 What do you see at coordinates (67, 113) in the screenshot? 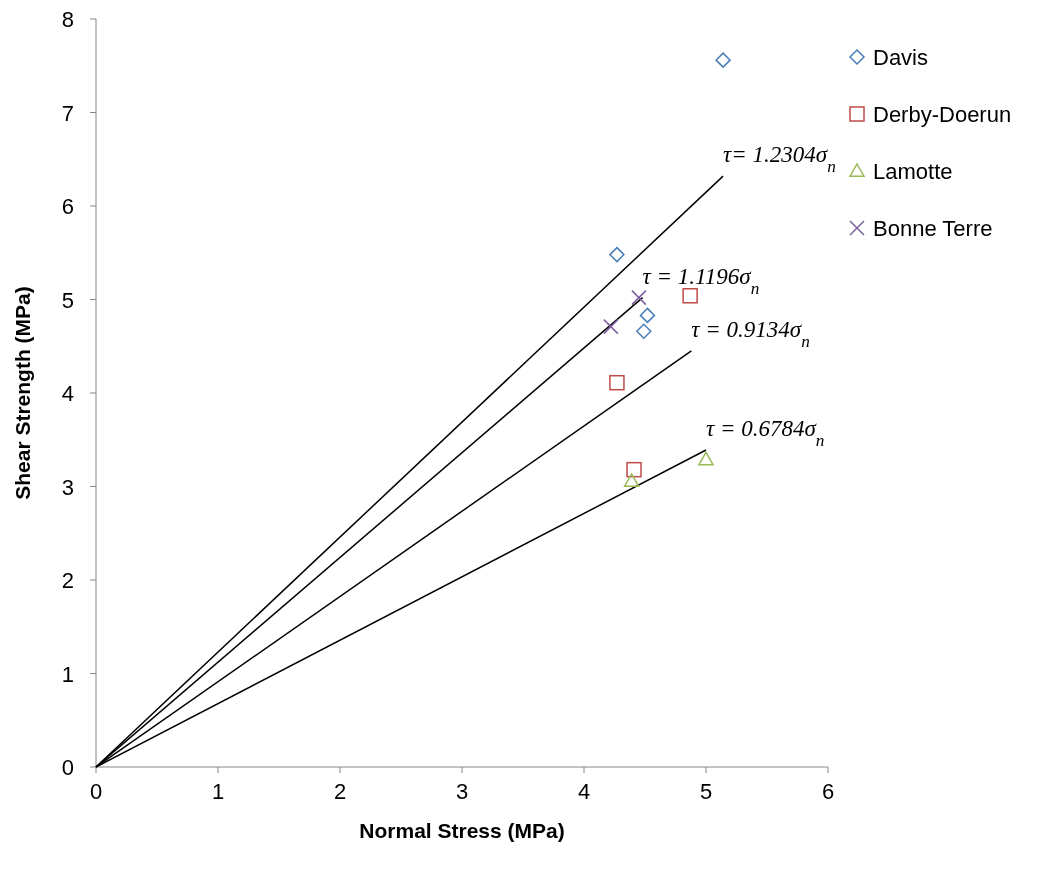
I see `y-tick-label: 7` at bounding box center [67, 113].